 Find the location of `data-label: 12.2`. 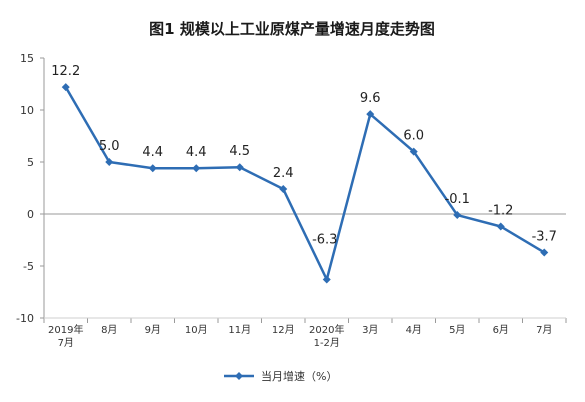

data-label: 12.2 is located at coordinates (65, 71).